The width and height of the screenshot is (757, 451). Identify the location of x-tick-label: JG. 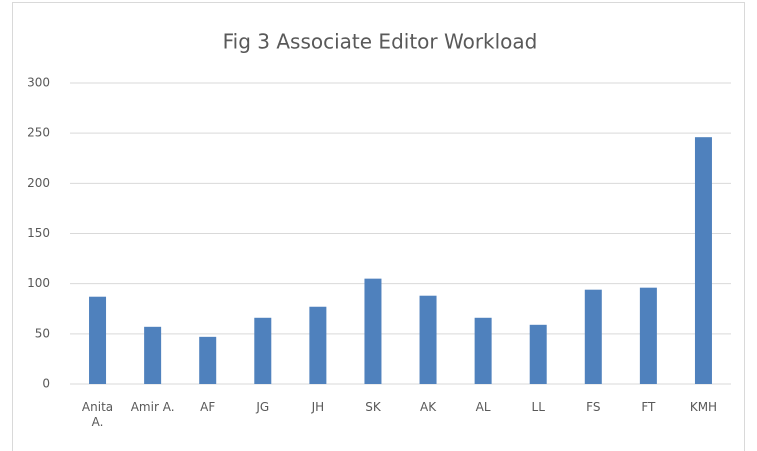
(263, 407).